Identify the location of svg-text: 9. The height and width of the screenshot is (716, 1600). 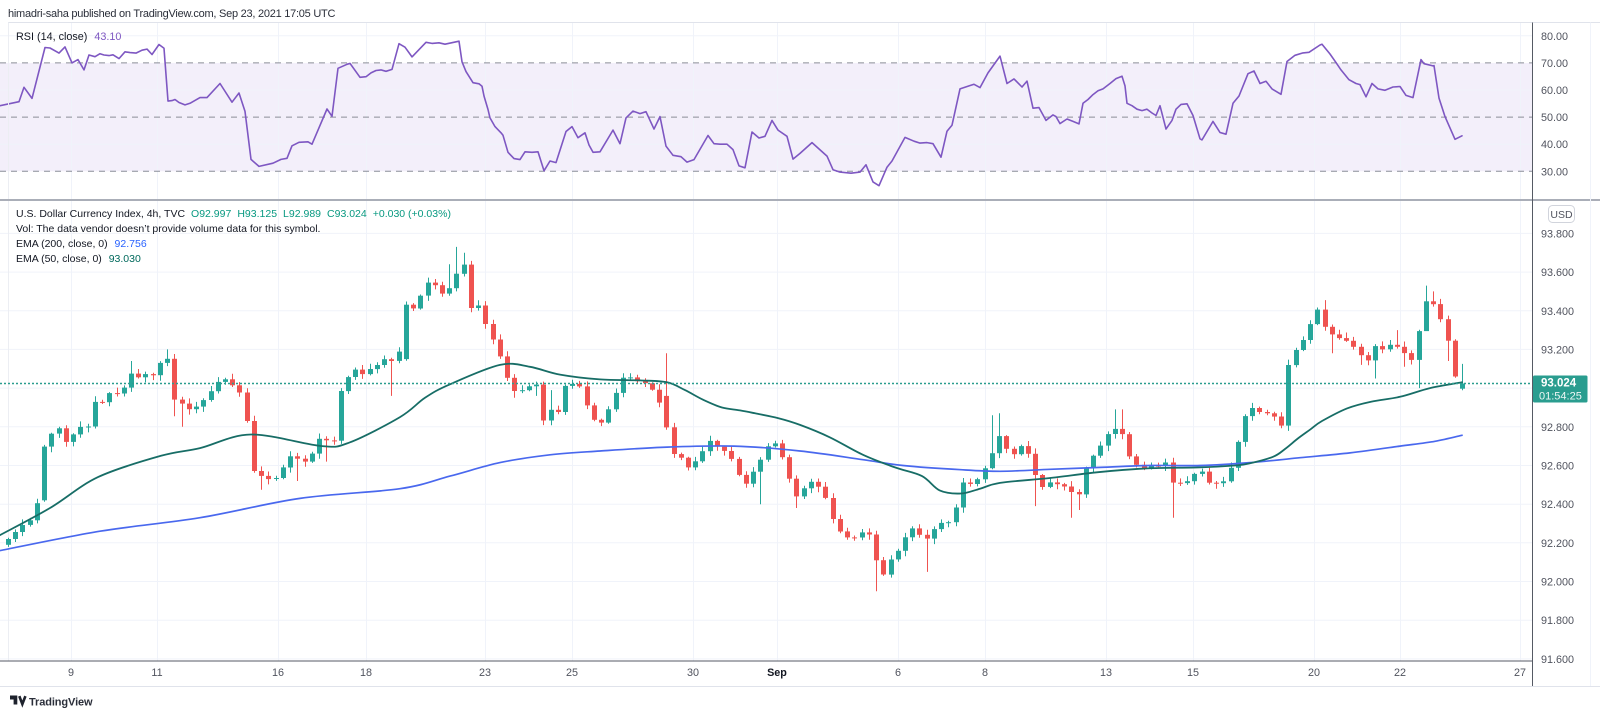
(71, 673).